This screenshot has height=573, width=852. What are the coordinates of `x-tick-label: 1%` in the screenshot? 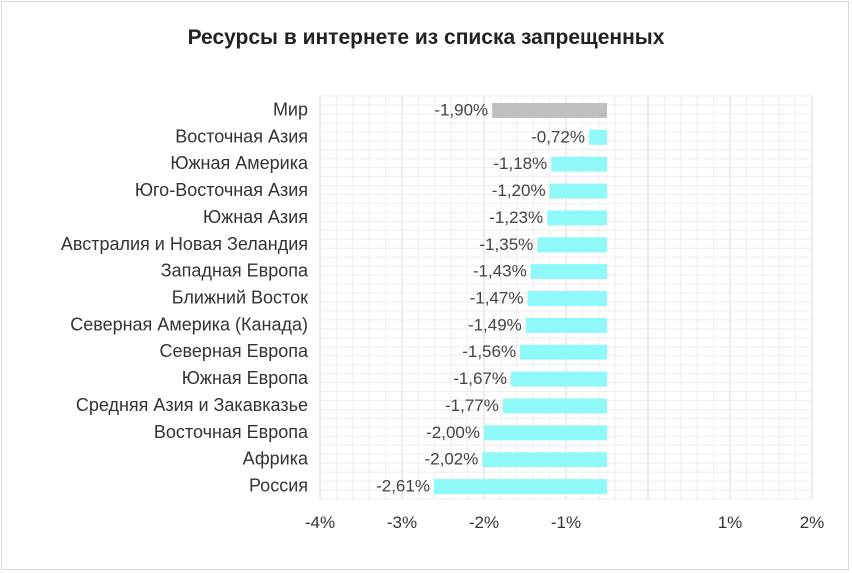 It's located at (730, 522).